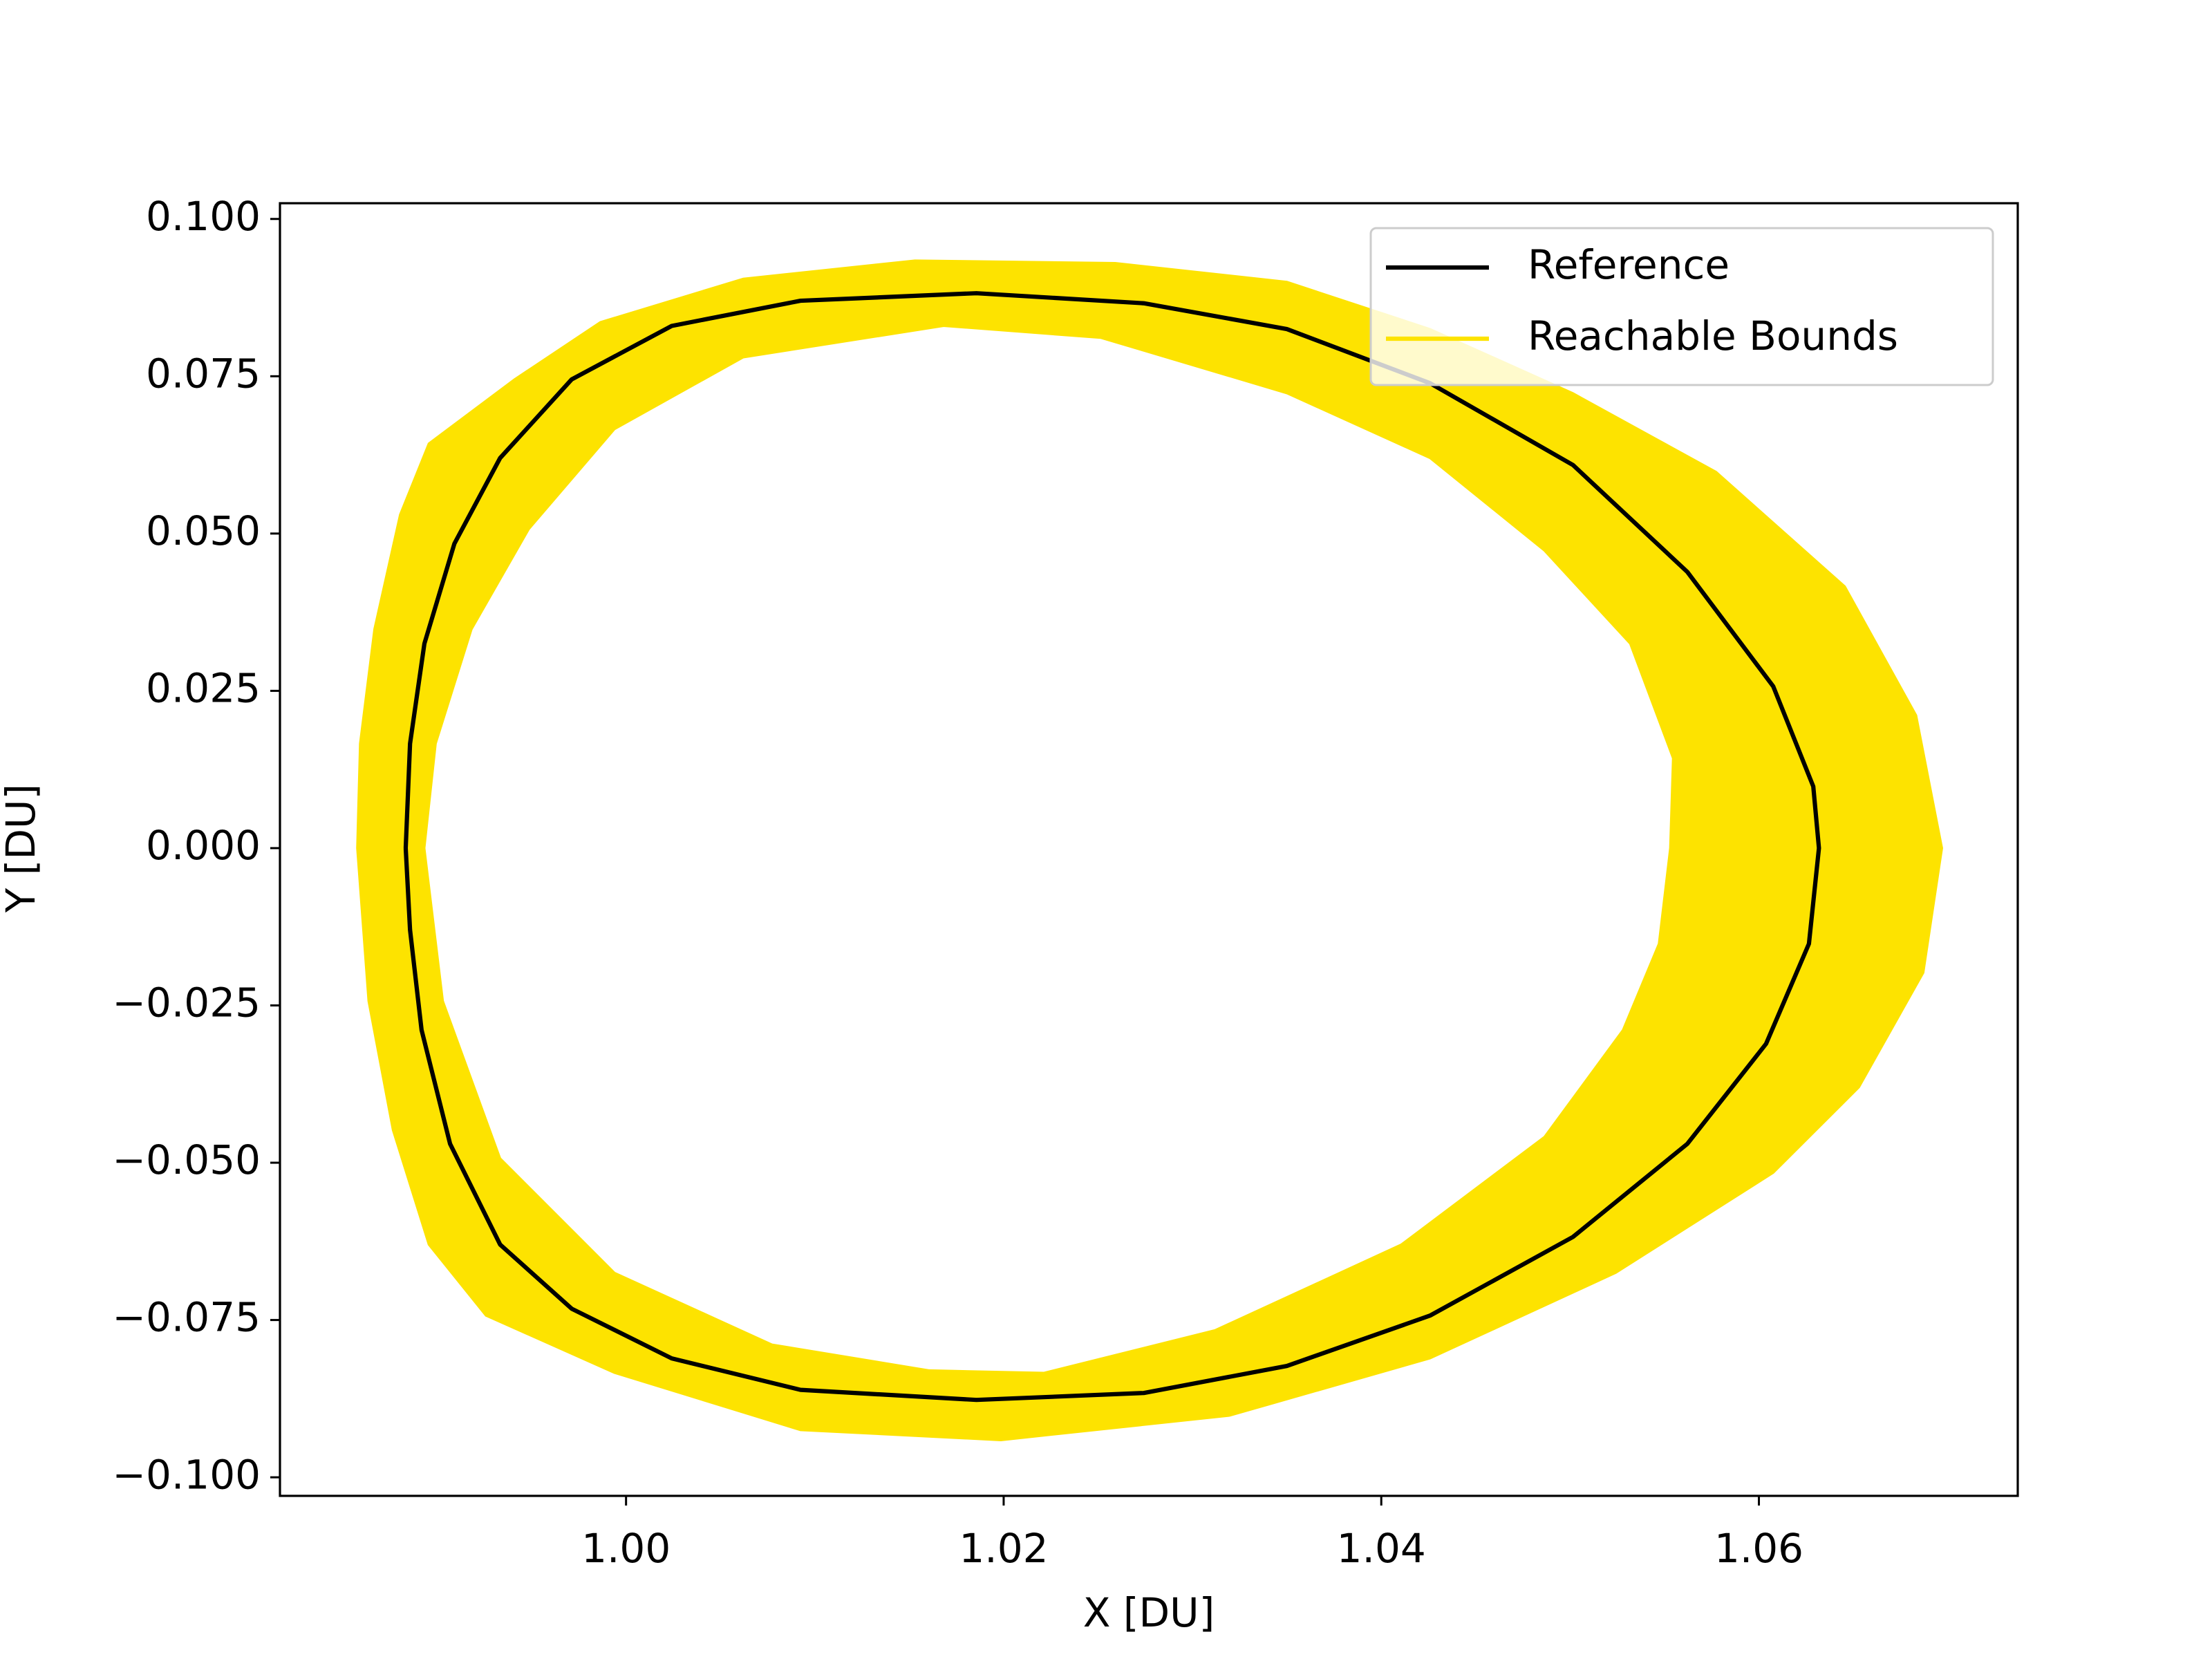 This screenshot has width=2212, height=1659. What do you see at coordinates (1629, 264) in the screenshot?
I see `legend-label: Reference` at bounding box center [1629, 264].